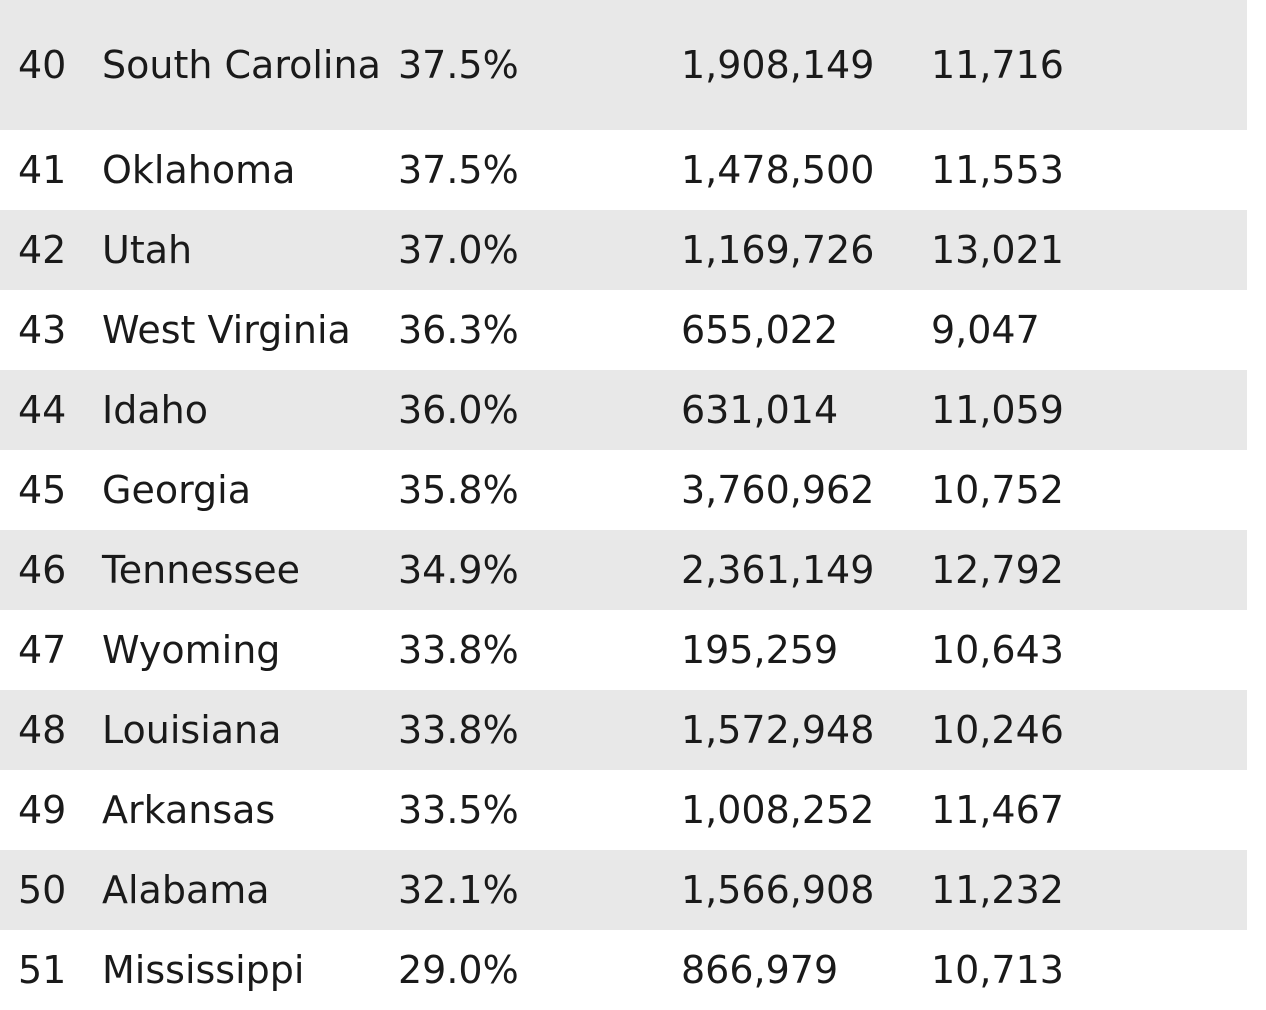 The width and height of the screenshot is (1266, 1010). Describe the element at coordinates (201, 569) in the screenshot. I see `state-cell: Tennessee` at that location.